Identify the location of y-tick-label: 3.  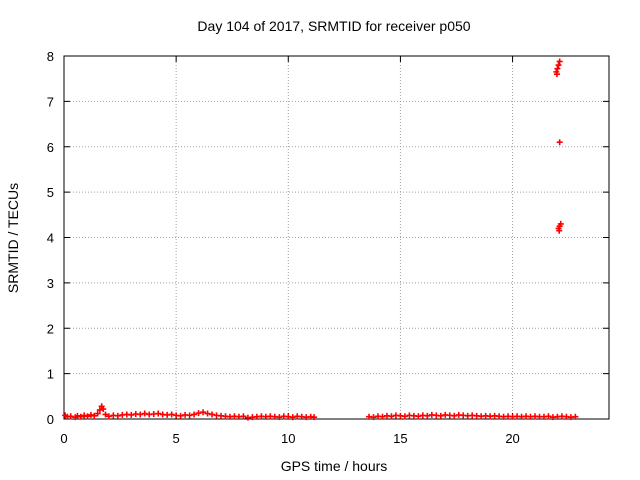
(50, 283).